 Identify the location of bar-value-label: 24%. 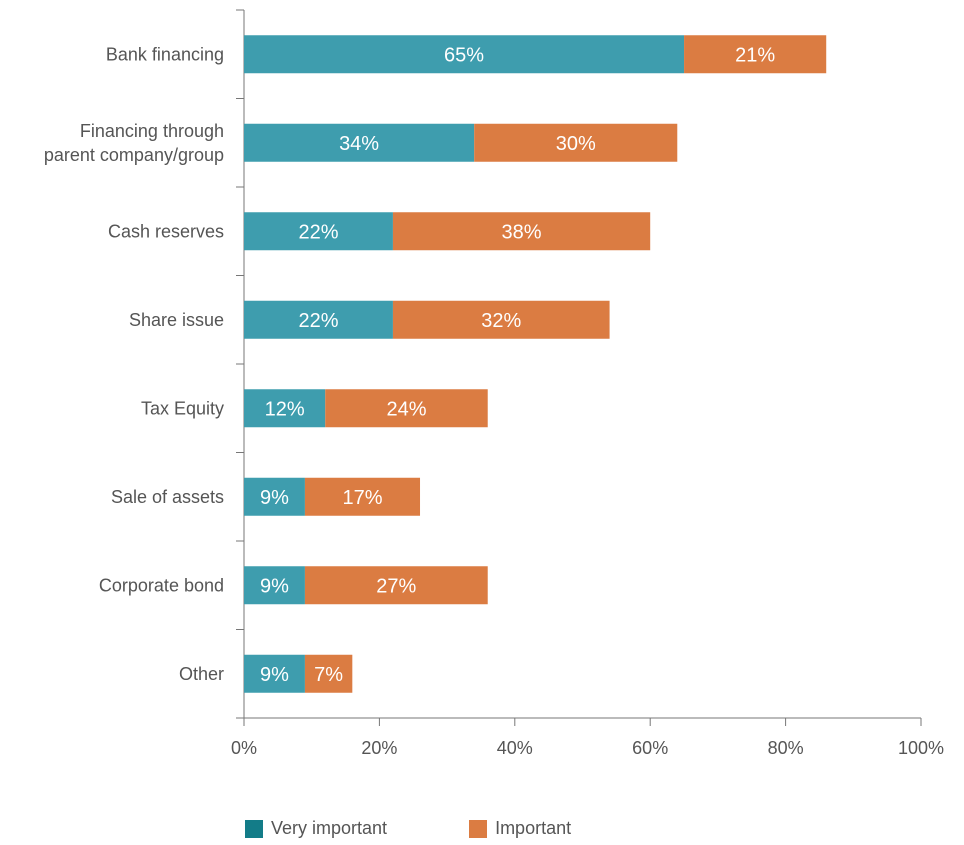
(406, 409).